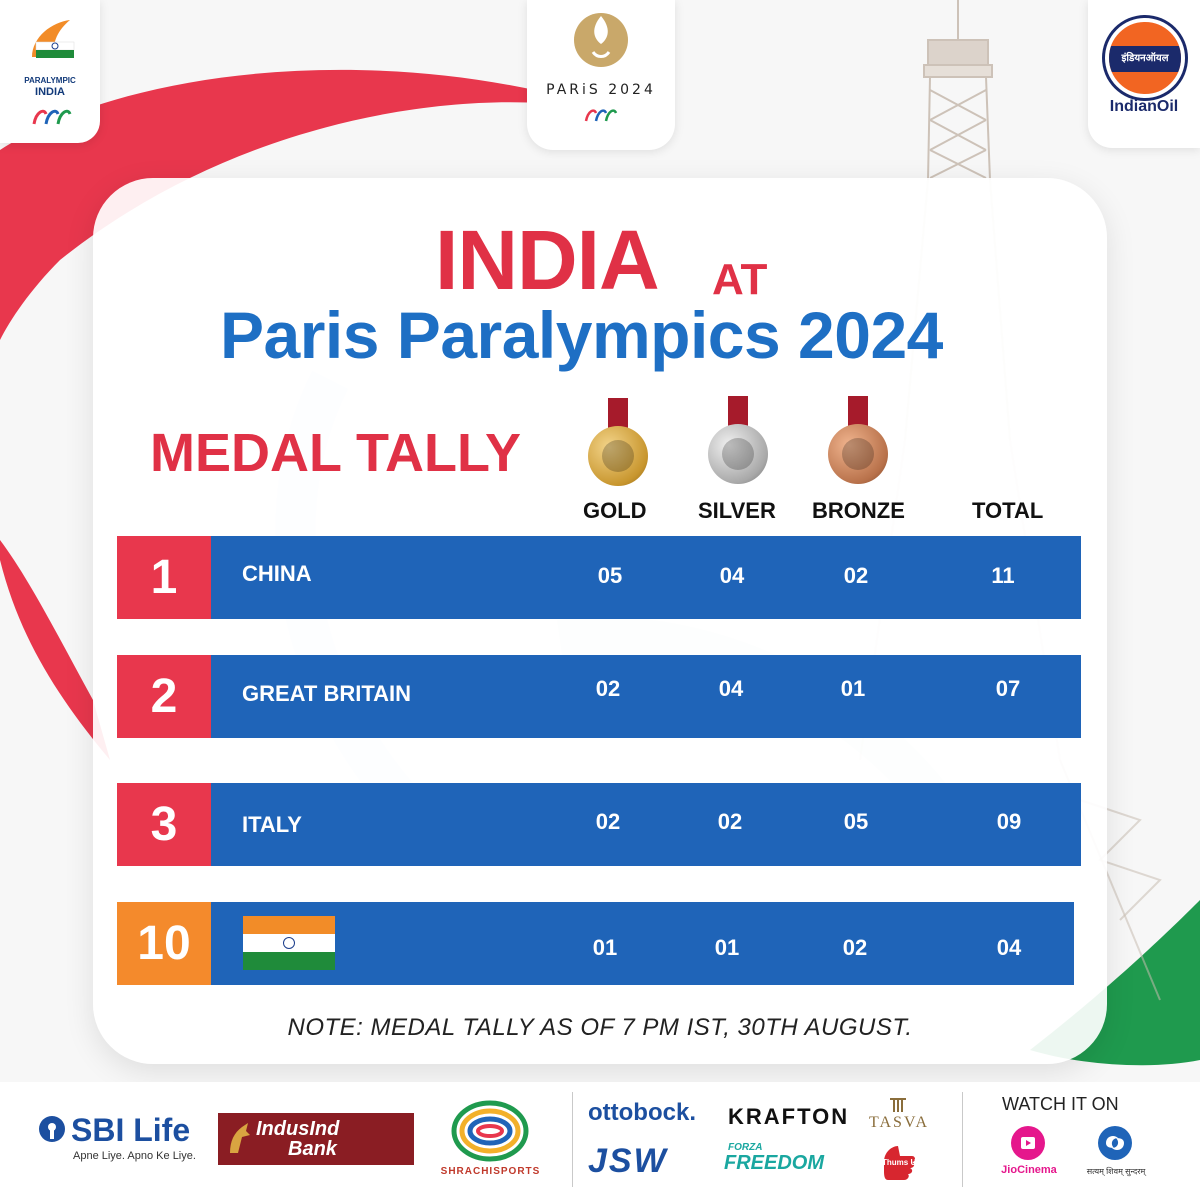 This screenshot has height=1200, width=1200. Describe the element at coordinates (789, 1116) in the screenshot. I see `krafton-logo: KRAFTON` at that location.